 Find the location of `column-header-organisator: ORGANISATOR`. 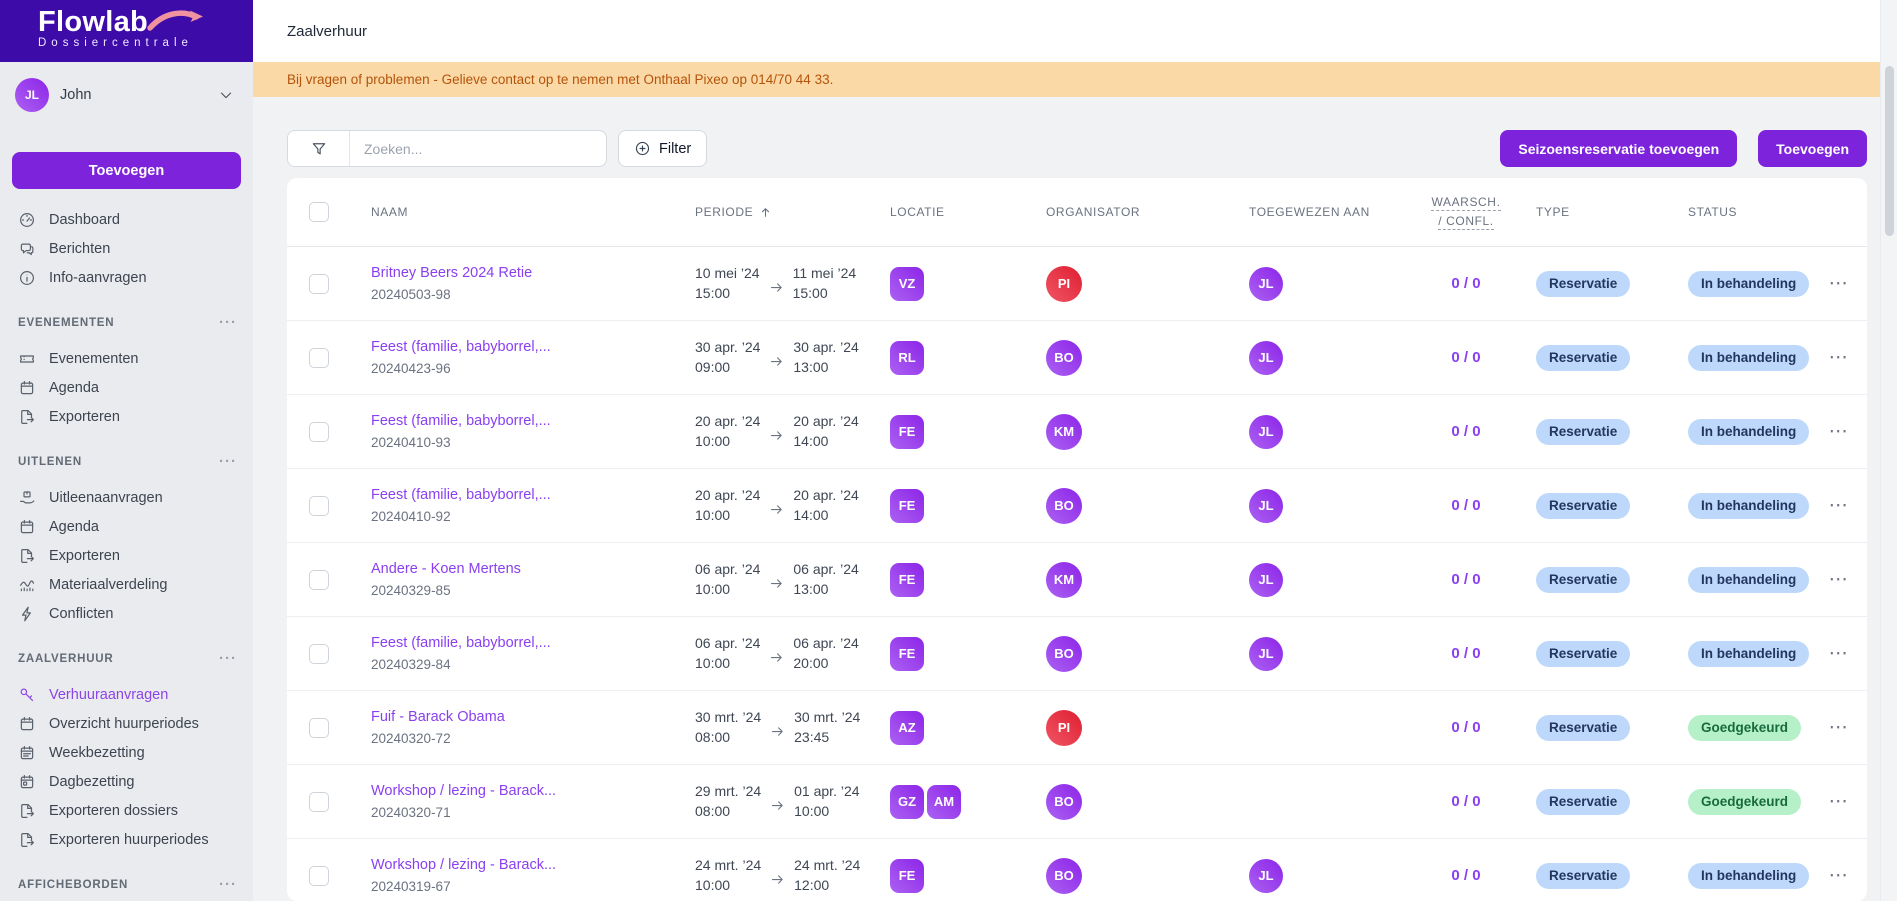

column-header-organisator: ORGANISATOR is located at coordinates (1093, 212).